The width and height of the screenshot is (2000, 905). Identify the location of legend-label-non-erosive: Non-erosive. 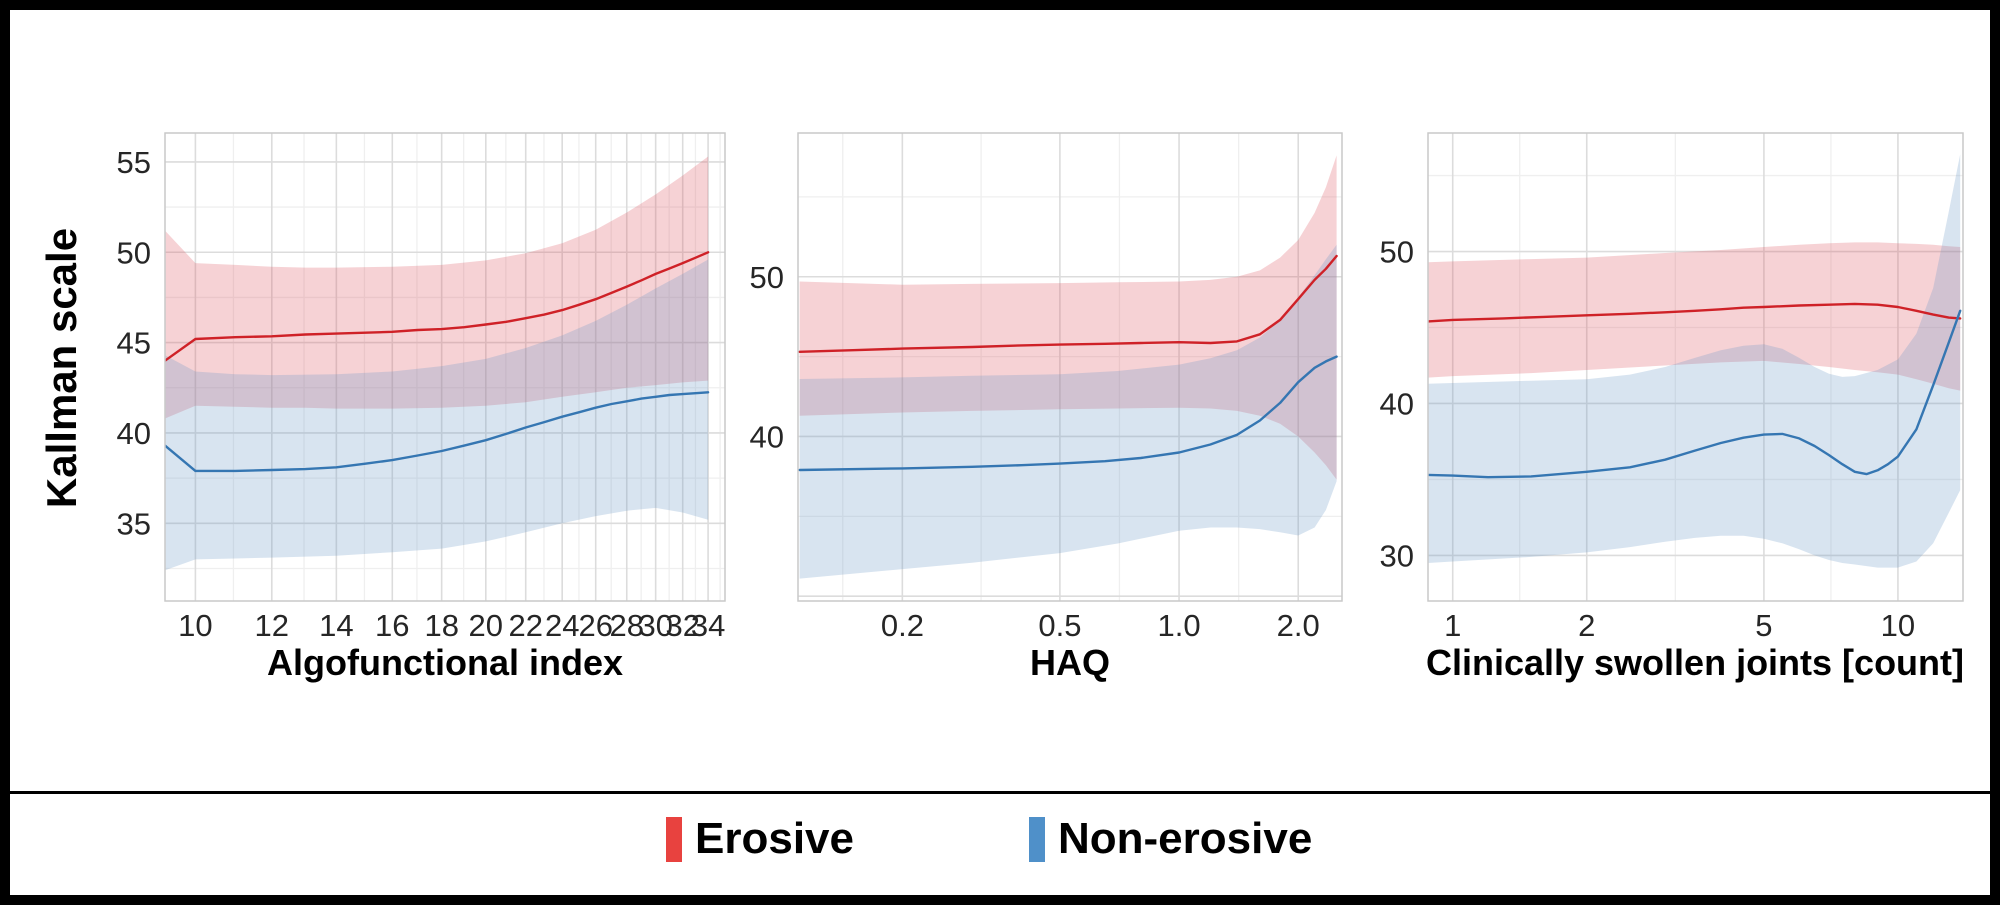
(1185, 838).